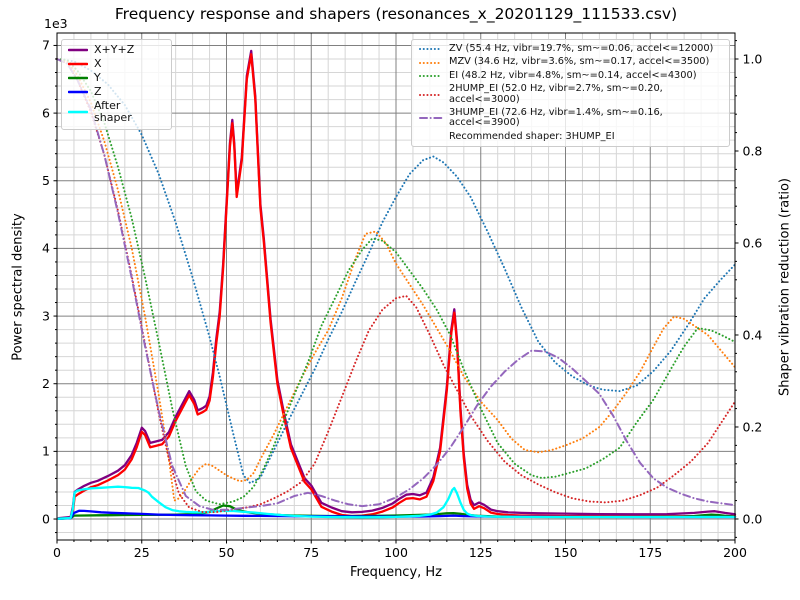  Describe the element at coordinates (753, 426) in the screenshot. I see `y-right-tick-label: 0.2` at that location.